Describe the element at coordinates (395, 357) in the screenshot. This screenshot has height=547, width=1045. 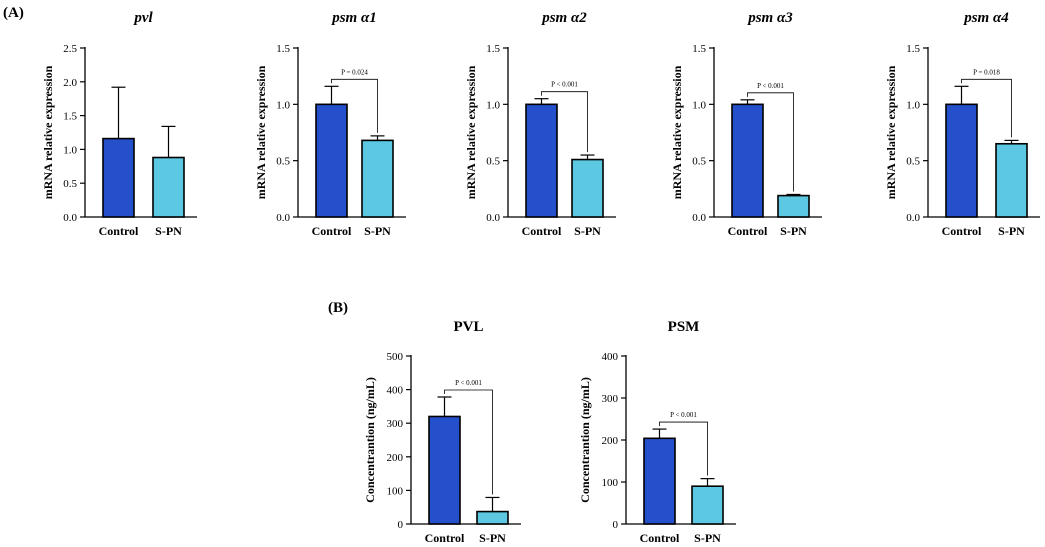
I see `y-tick-label: 500` at that location.